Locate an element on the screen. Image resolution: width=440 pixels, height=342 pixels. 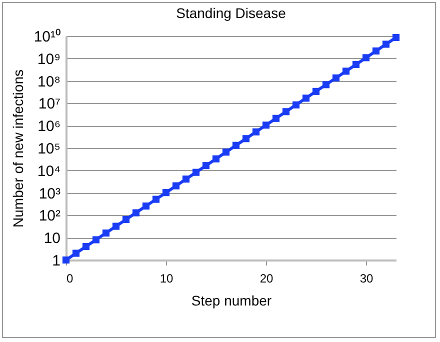
y-tick-label: 1 is located at coordinates (56, 261).